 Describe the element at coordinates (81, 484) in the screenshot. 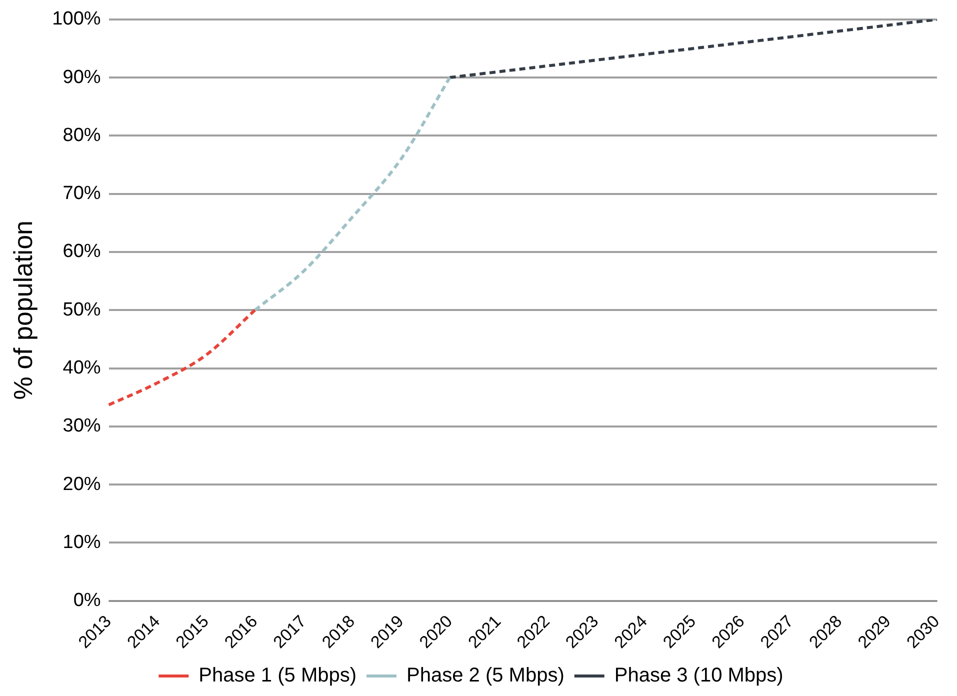

I see `y-tick-label: 20%` at that location.